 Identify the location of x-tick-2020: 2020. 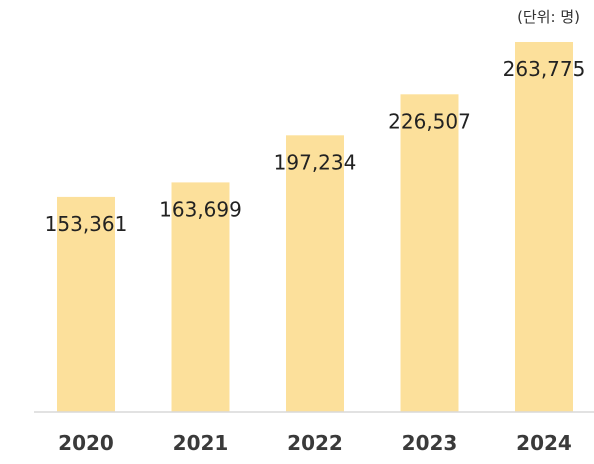
(86, 443).